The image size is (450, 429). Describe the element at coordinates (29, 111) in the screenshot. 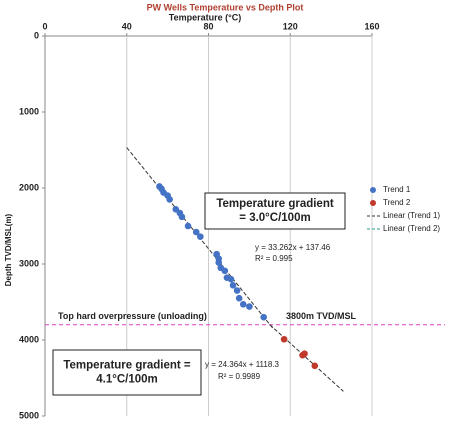

I see `y-tick-label: 1000` at that location.